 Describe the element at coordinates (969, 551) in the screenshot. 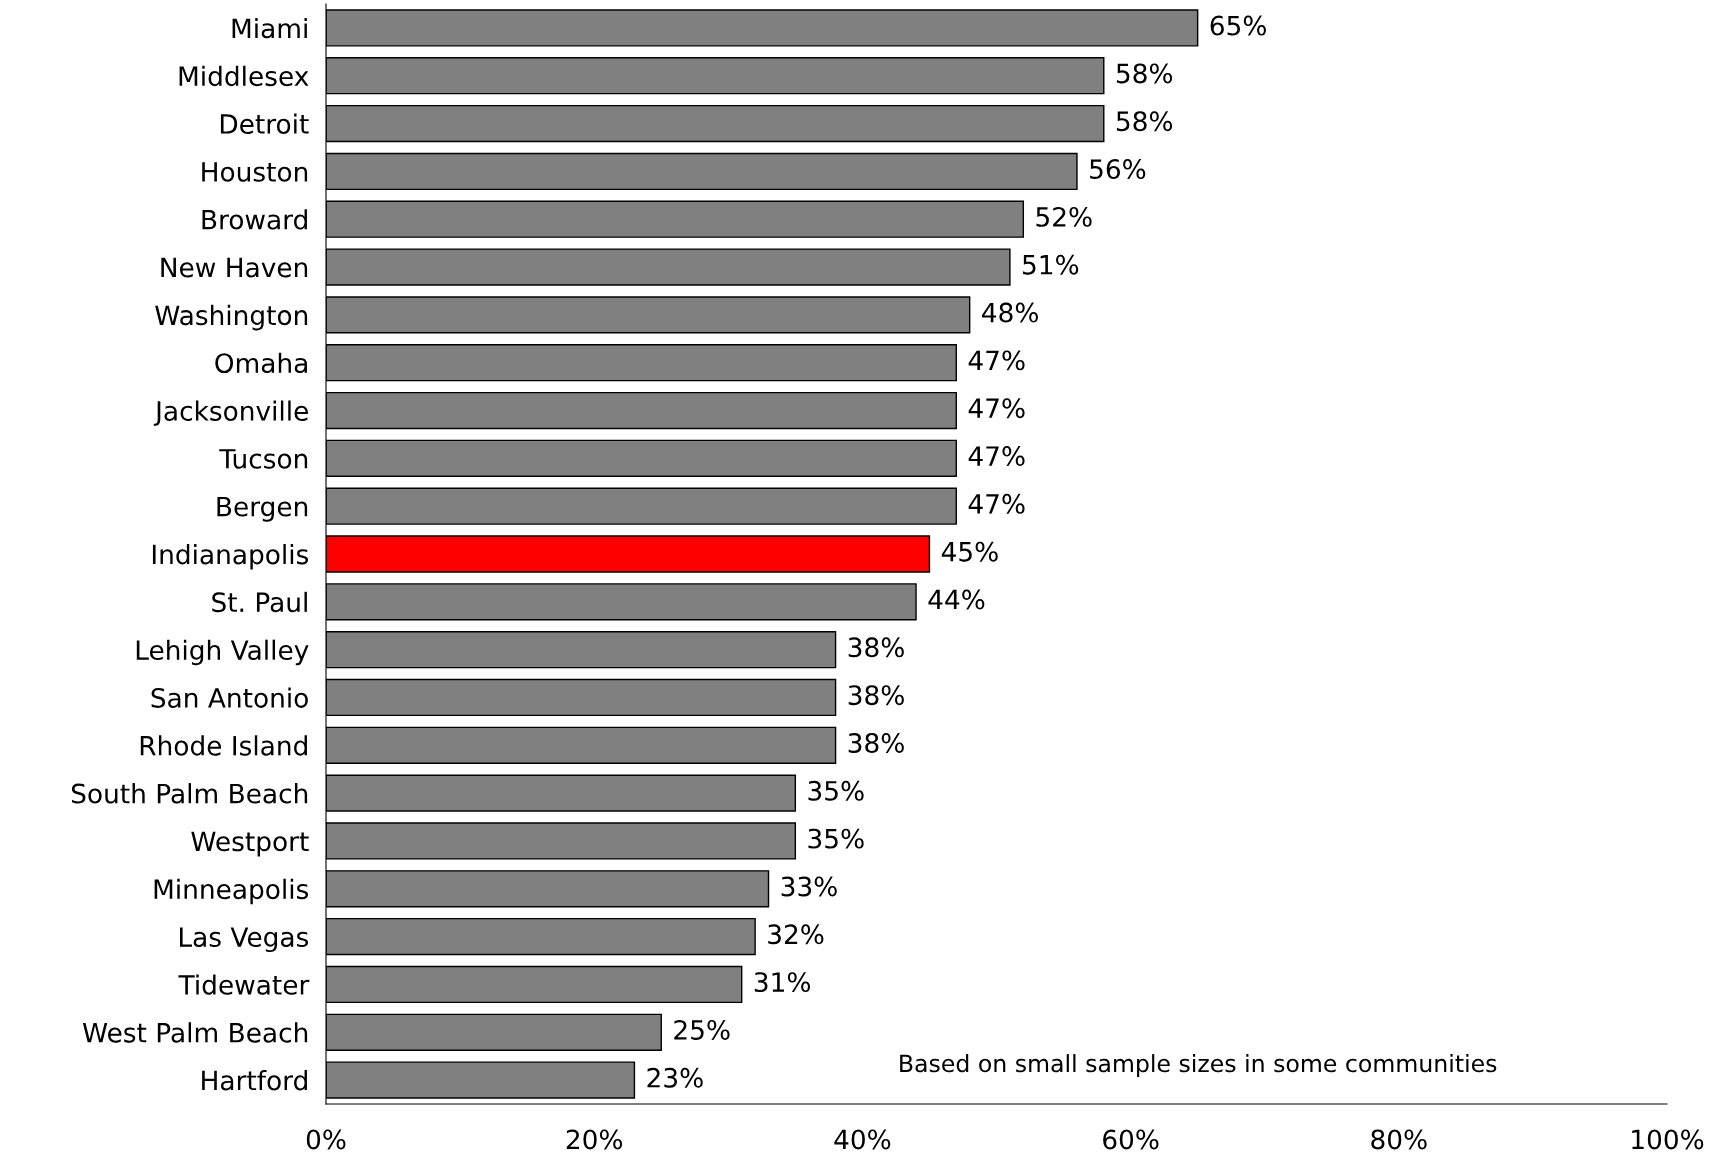

I see `data-label: 45%` at that location.